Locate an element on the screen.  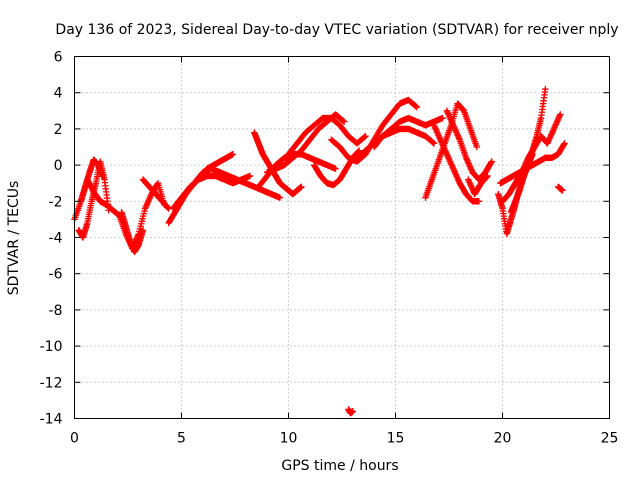
y-tick-label: -8 is located at coordinates (56, 311).